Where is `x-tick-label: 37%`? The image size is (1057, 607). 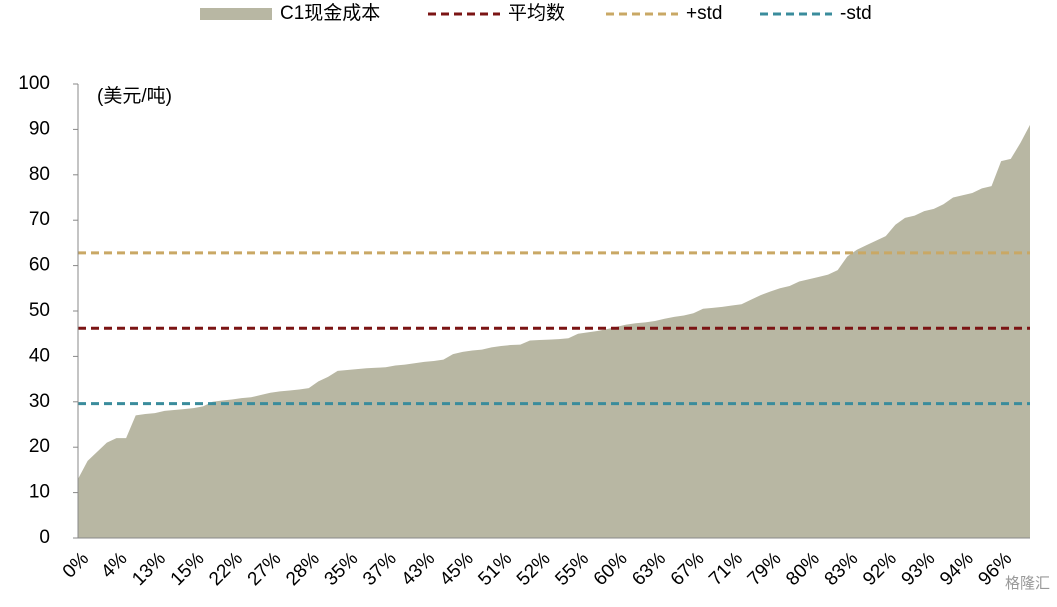 x-tick-label: 37% is located at coordinates (380, 569).